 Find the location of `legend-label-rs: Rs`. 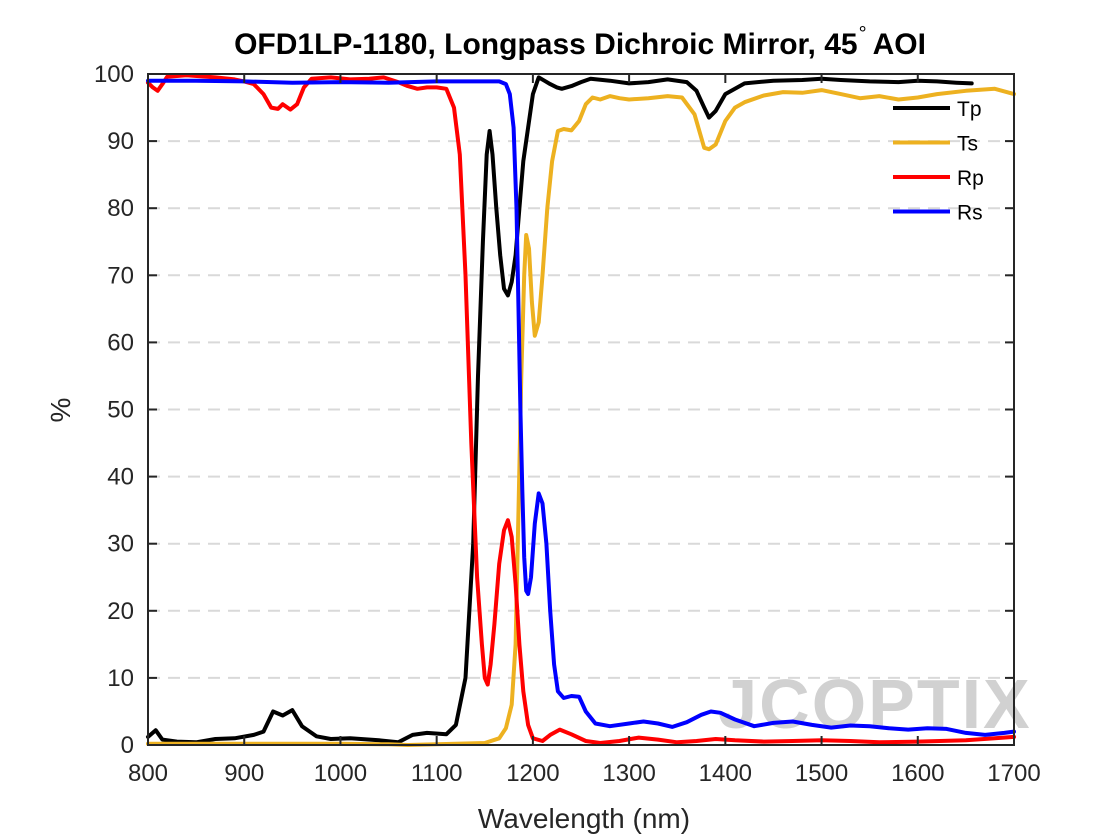

legend-label-rs: Rs is located at coordinates (970, 213).